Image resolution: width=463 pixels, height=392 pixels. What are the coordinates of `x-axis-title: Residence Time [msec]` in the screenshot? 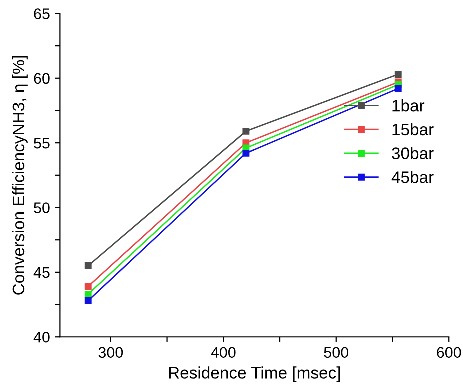 It's located at (254, 374).